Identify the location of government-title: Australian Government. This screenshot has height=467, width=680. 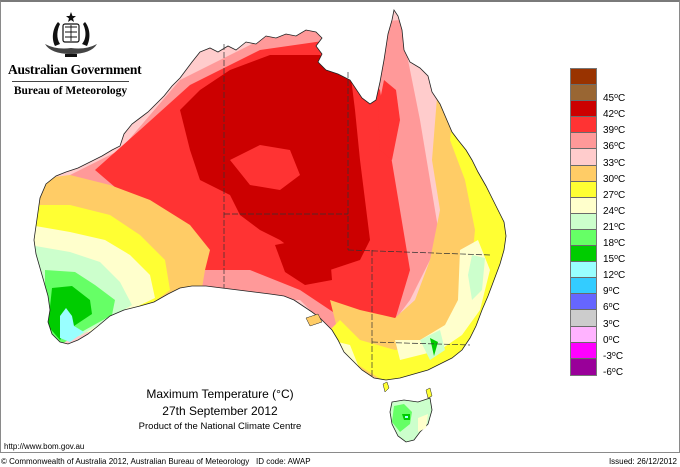
(75, 69).